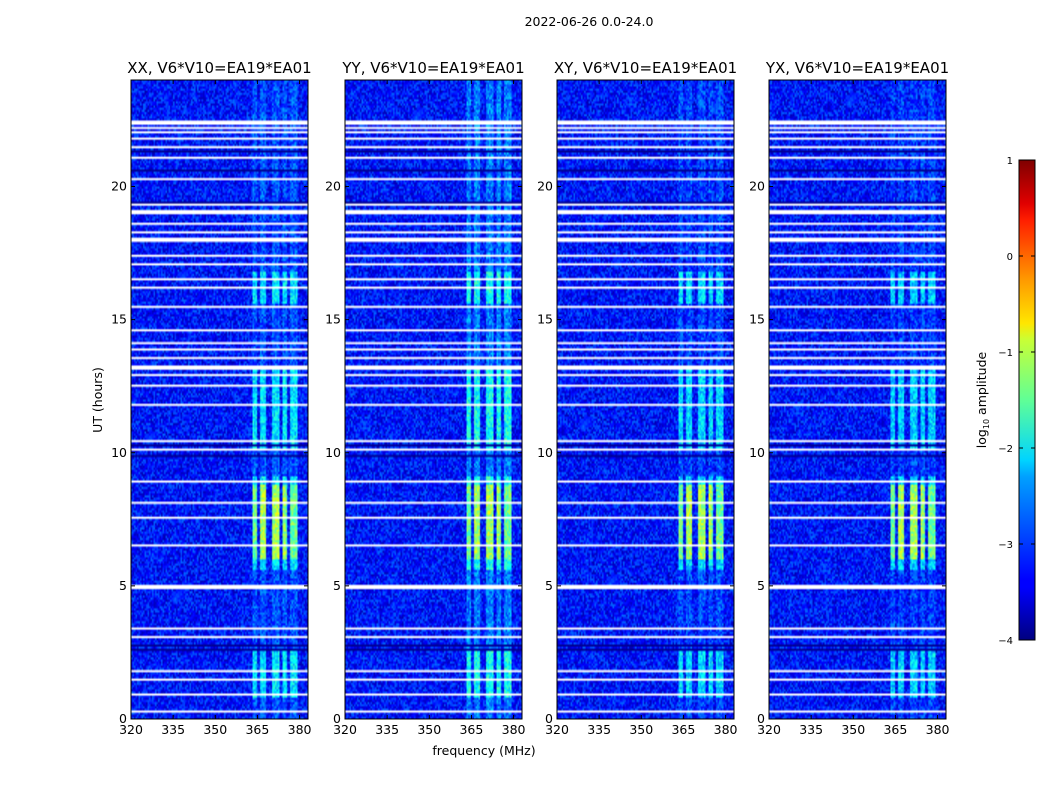 Image resolution: width=1050 pixels, height=800 pixels. I want to click on colorbar-tick-label: 1, so click(1010, 161).